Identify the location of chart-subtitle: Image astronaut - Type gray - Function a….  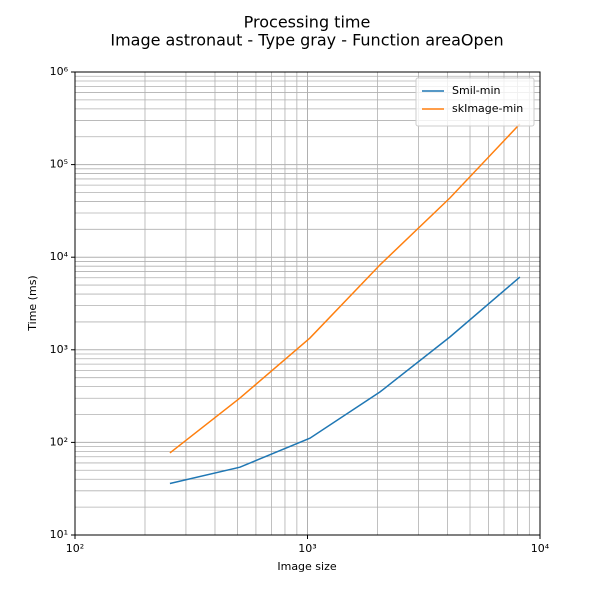
(306, 40).